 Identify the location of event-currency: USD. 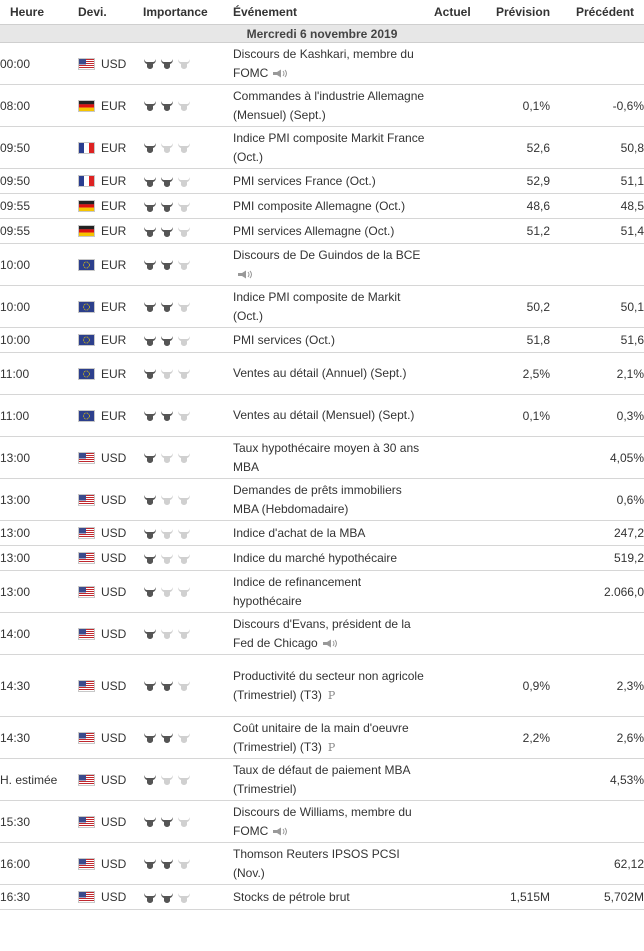
(114, 533).